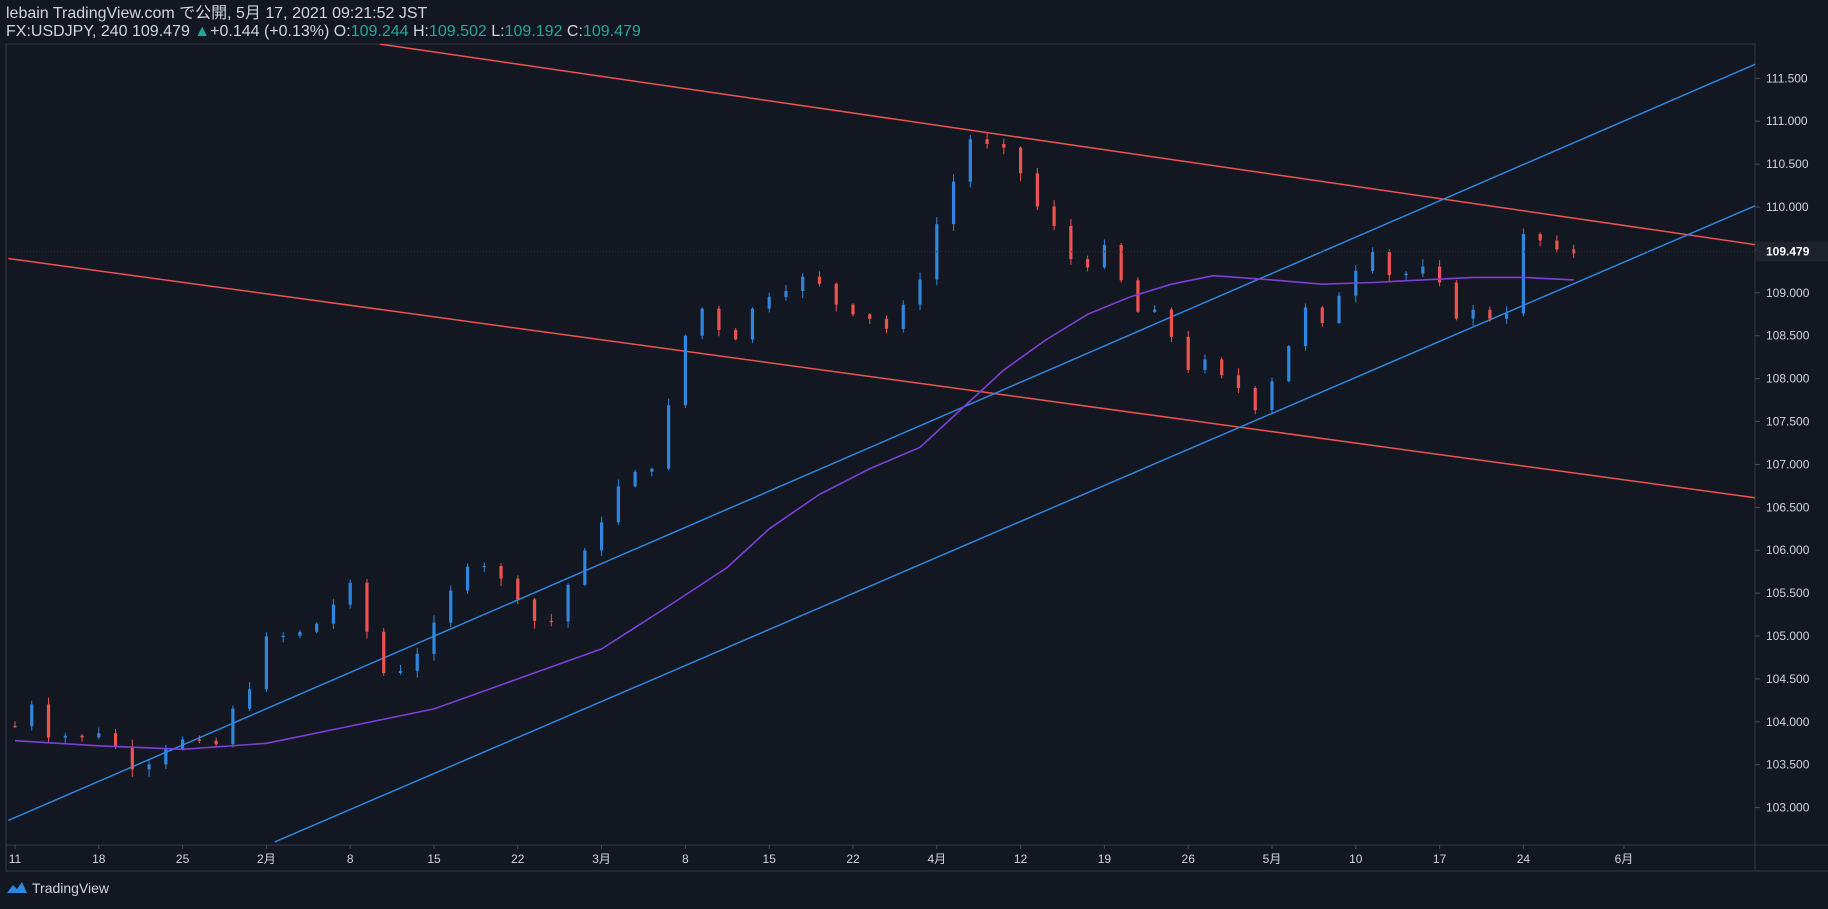 The height and width of the screenshot is (909, 1828). Describe the element at coordinates (17, 888) in the screenshot. I see `tradingview-logo-icon` at that location.